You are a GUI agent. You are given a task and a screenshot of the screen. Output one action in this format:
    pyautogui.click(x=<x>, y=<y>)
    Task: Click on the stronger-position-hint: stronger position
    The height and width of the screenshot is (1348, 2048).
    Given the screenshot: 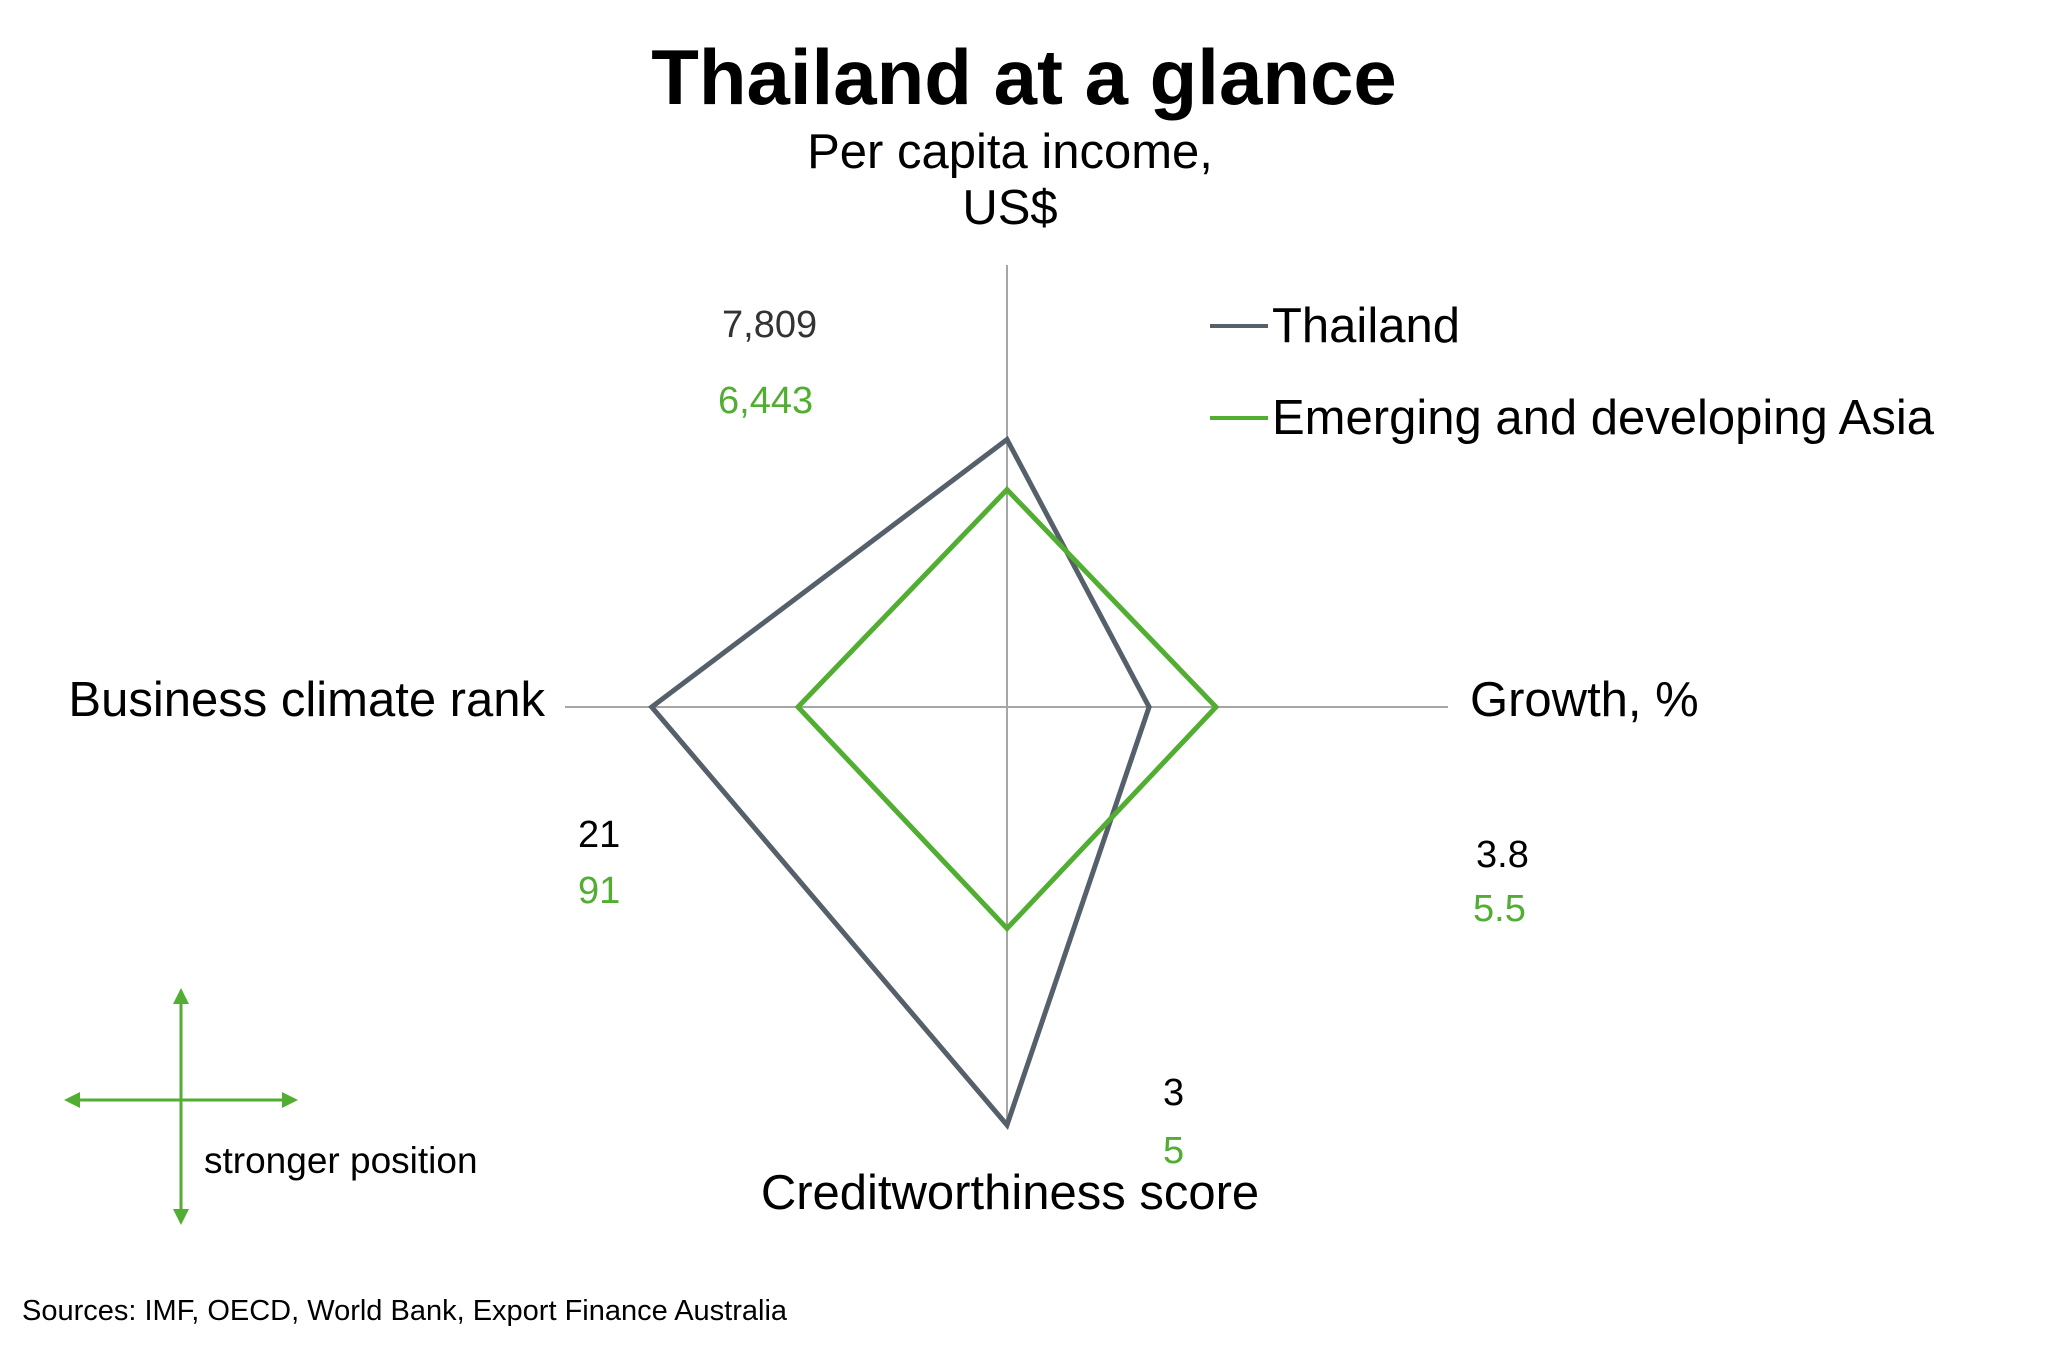 What is the action you would take?
    pyautogui.click(x=341, y=1160)
    